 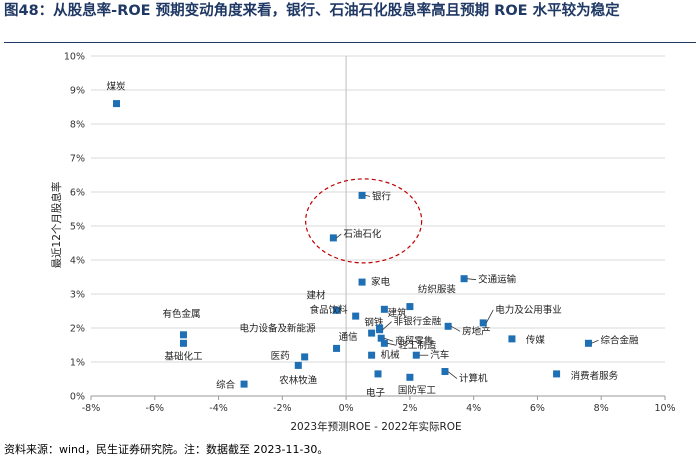 I want to click on y-tick-label: 8%, so click(x=77, y=125).